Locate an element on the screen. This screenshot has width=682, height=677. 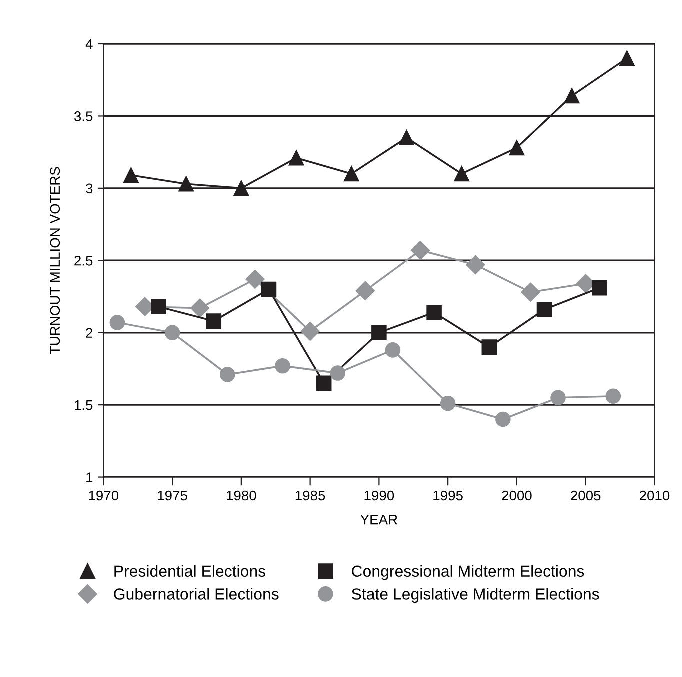
x-tick-label: 2010 is located at coordinates (655, 495).